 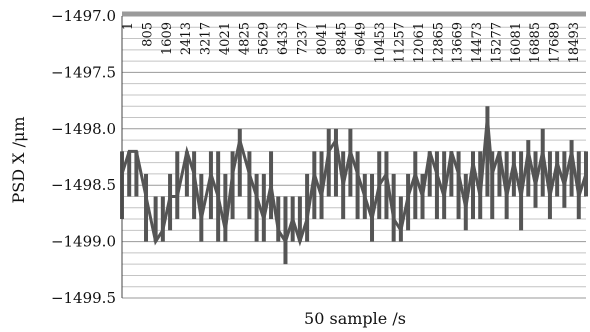 I want to click on x-tick-label: 4021, so click(x=225, y=38).